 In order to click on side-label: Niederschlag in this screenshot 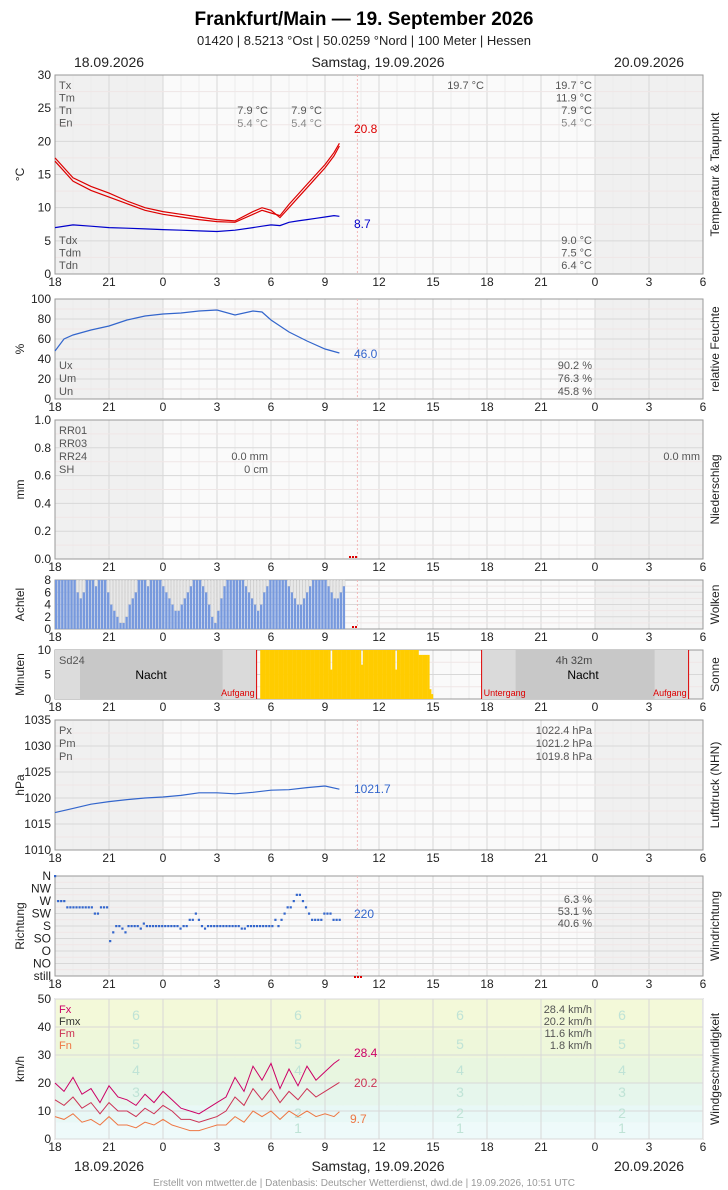, I will do `click(715, 489)`.